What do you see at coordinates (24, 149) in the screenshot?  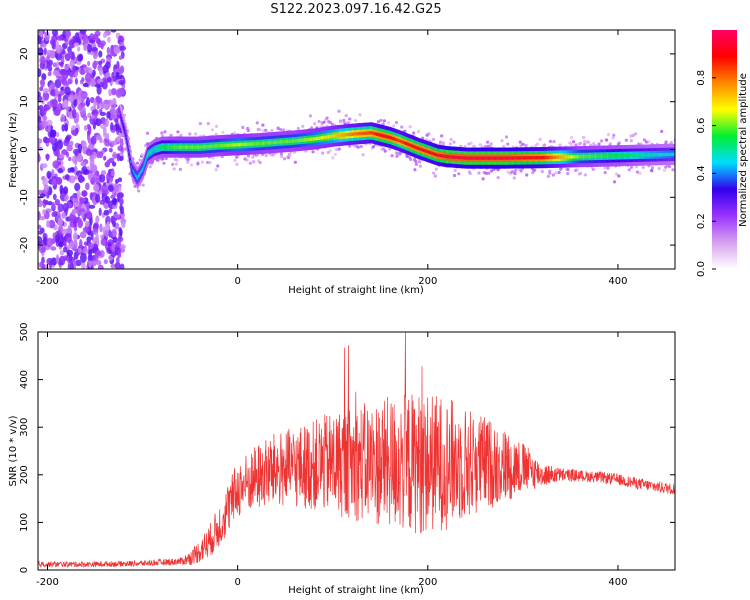 I see `y-tick-label: 0` at bounding box center [24, 149].